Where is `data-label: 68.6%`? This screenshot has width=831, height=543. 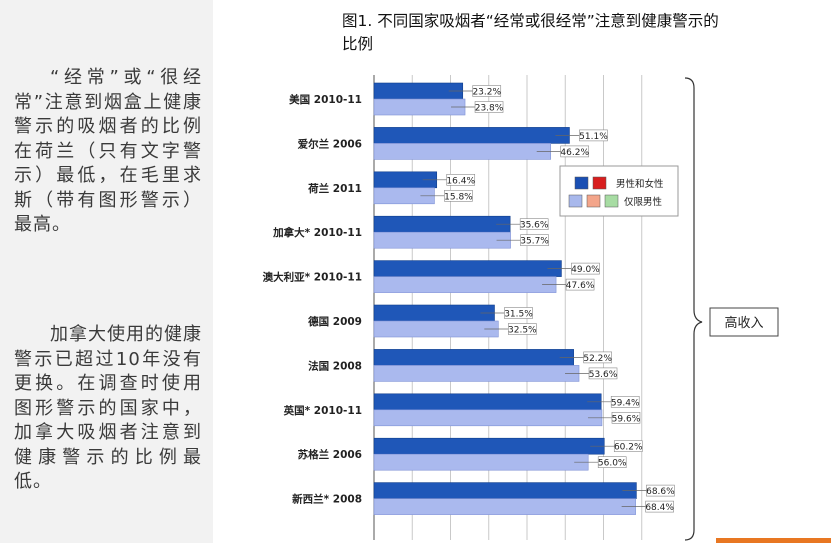
data-label: 68.6% is located at coordinates (660, 492).